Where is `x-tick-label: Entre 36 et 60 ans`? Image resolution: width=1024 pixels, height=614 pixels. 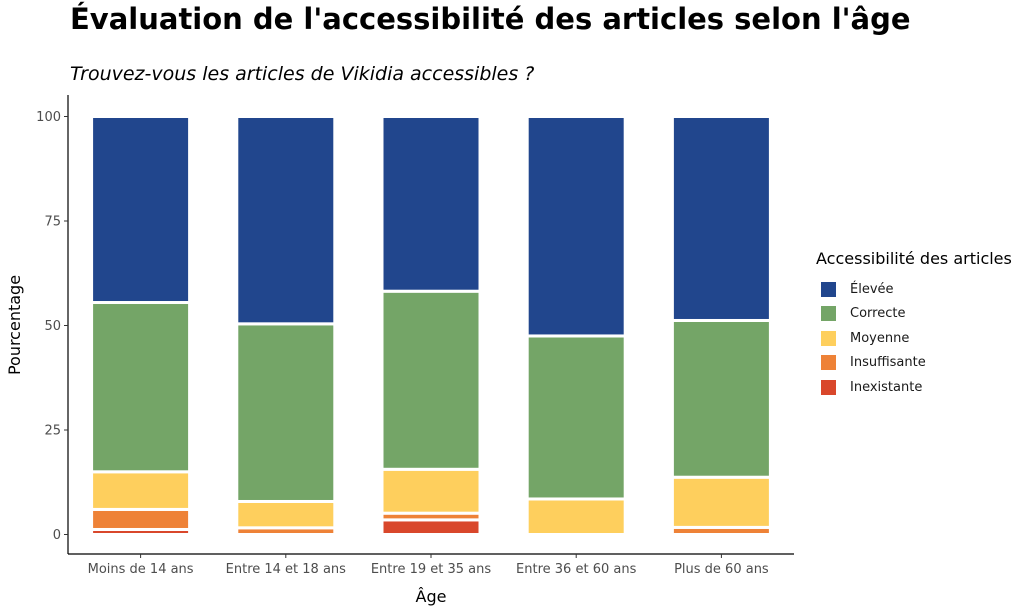
x-tick-label: Entre 36 et 60 ans is located at coordinates (576, 569).